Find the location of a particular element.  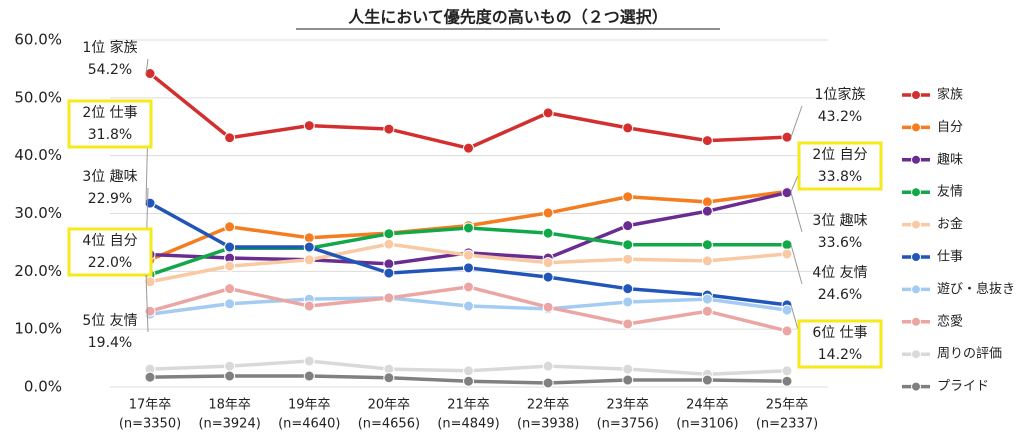

x-tick-label: 18年卒 is located at coordinates (229, 405).